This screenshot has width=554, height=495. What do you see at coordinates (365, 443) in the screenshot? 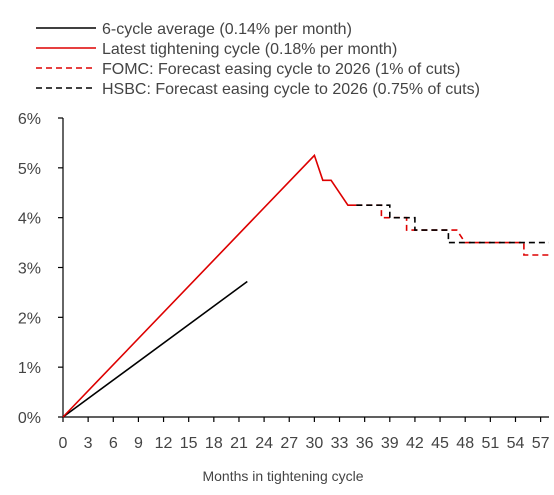
I see `x-tick-label: 36` at bounding box center [365, 443].